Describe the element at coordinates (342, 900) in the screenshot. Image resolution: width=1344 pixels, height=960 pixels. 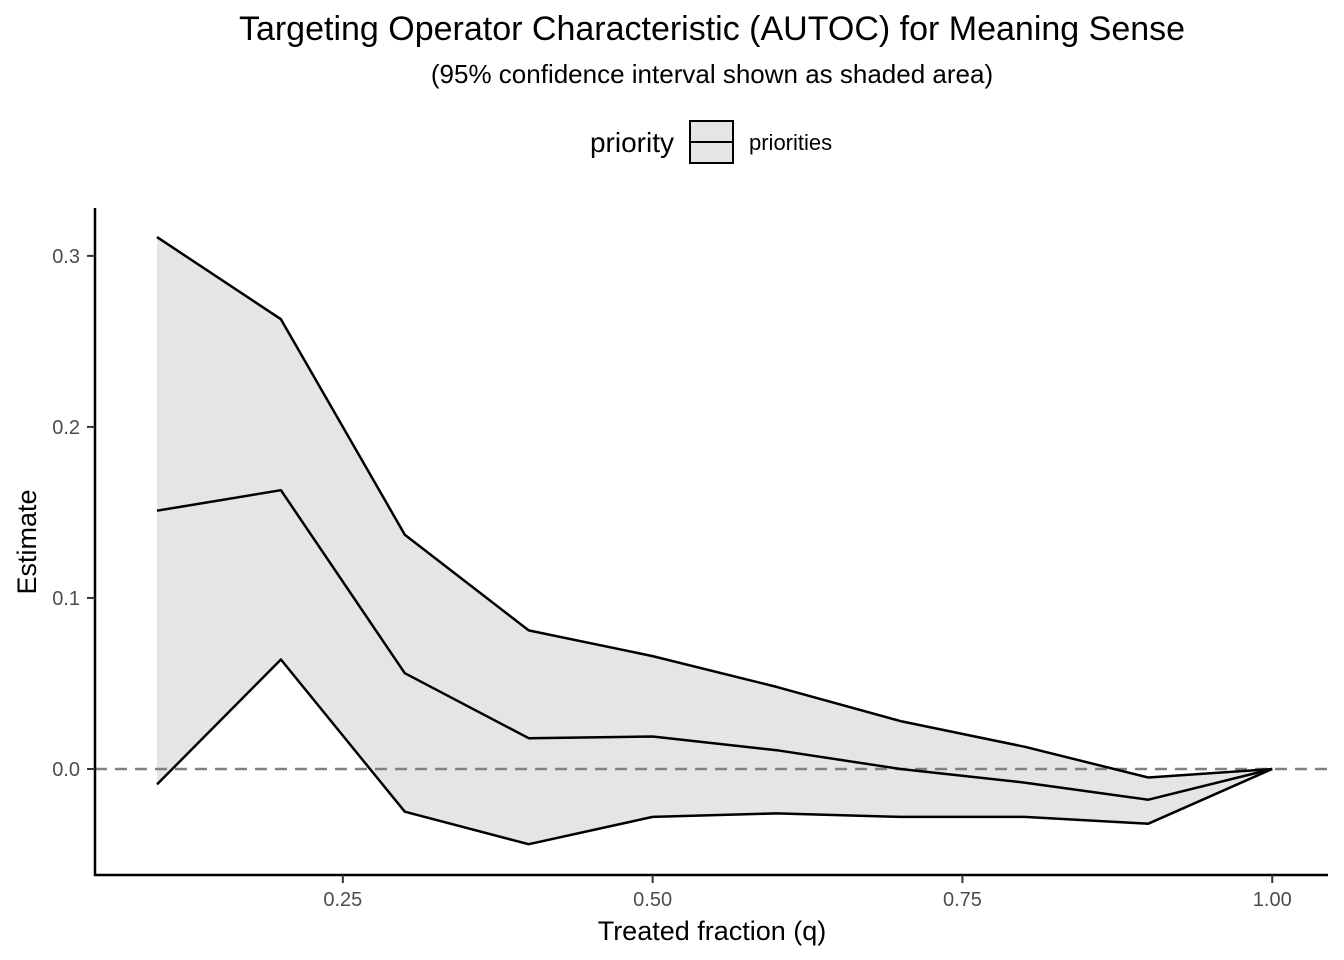
I see `x-tick-label: 0.25` at that location.